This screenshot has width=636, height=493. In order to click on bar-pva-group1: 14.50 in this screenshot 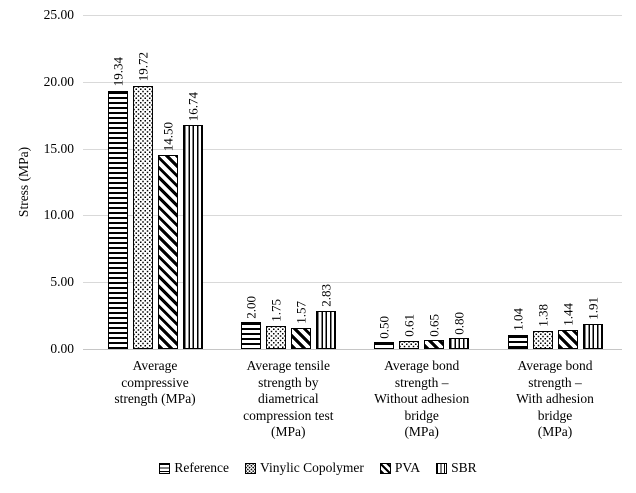, I will do `click(167, 235)`.